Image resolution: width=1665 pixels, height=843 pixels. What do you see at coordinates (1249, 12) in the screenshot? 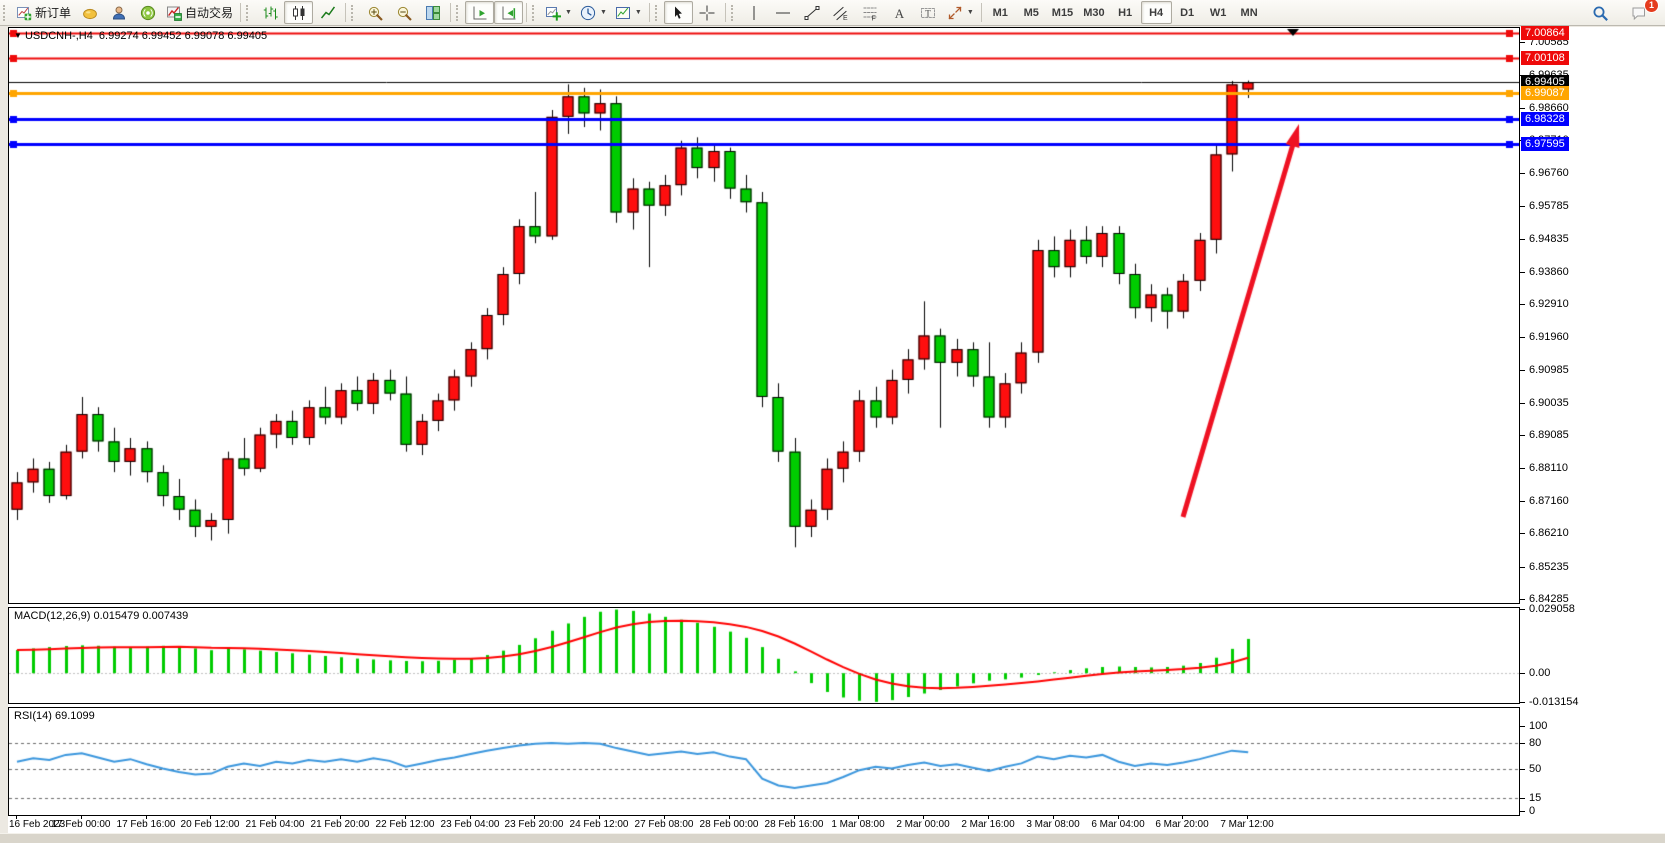
I see `timeframe-mn-button: MN` at bounding box center [1249, 12].